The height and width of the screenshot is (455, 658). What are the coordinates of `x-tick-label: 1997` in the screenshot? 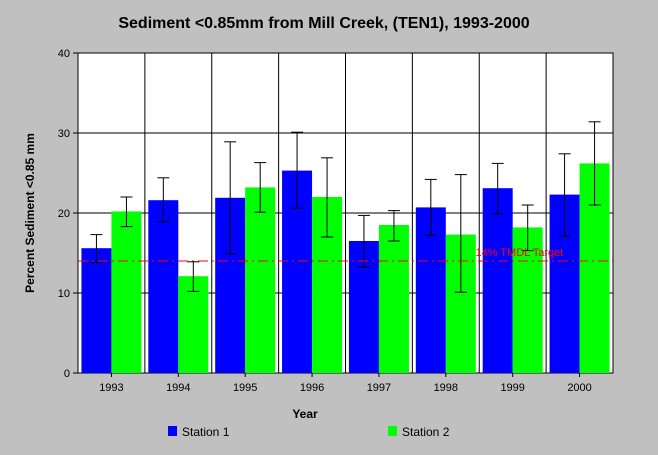 It's located at (379, 388).